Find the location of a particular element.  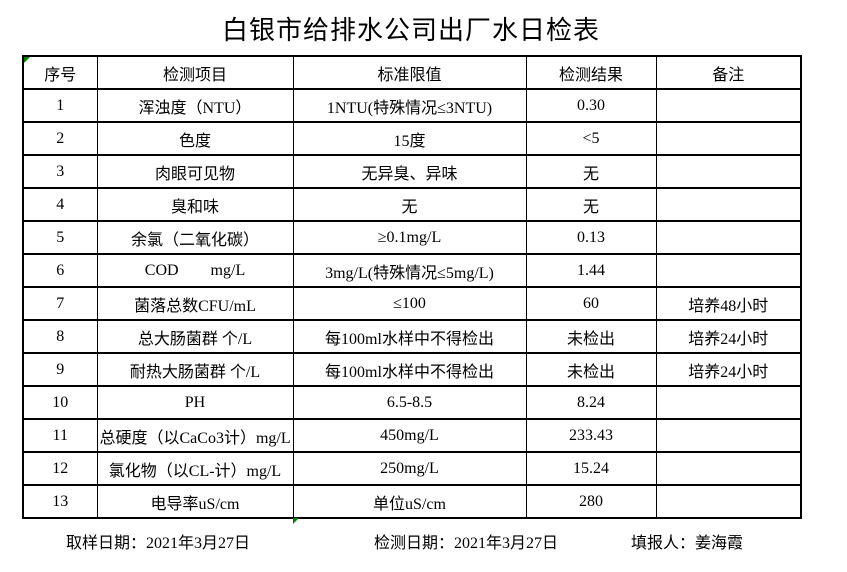

cell-standard: 1NTU(特殊情况≤3NTU) is located at coordinates (409, 105).